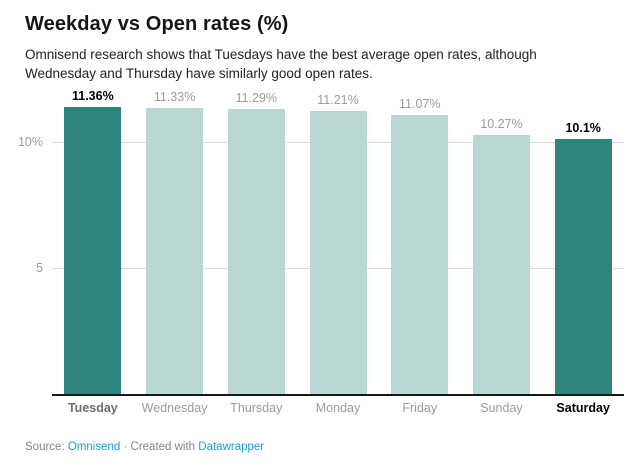 The height and width of the screenshot is (464, 636). What do you see at coordinates (501, 123) in the screenshot?
I see `bar-value-label-sunday: 10.27%` at bounding box center [501, 123].